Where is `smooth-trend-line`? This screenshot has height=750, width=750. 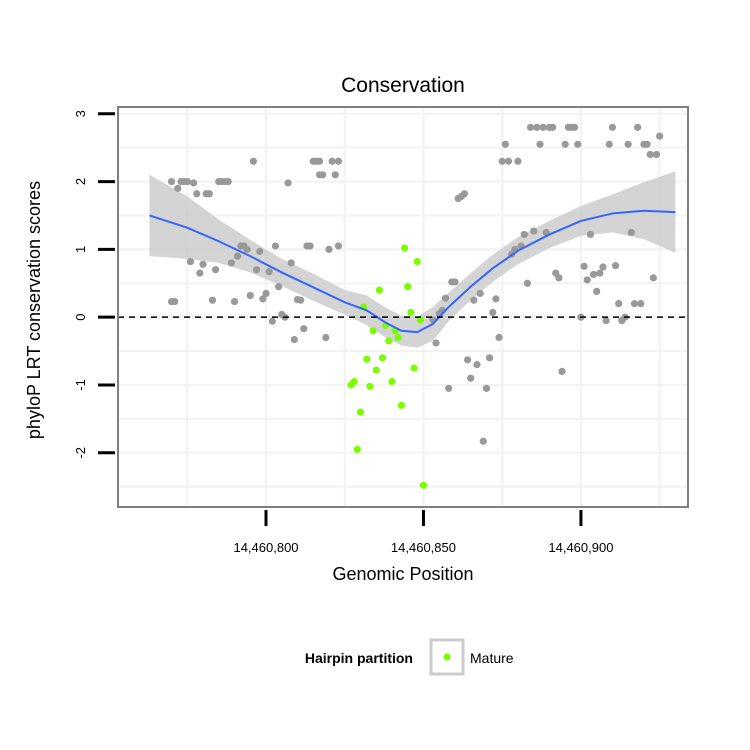 smooth-trend-line is located at coordinates (412, 271).